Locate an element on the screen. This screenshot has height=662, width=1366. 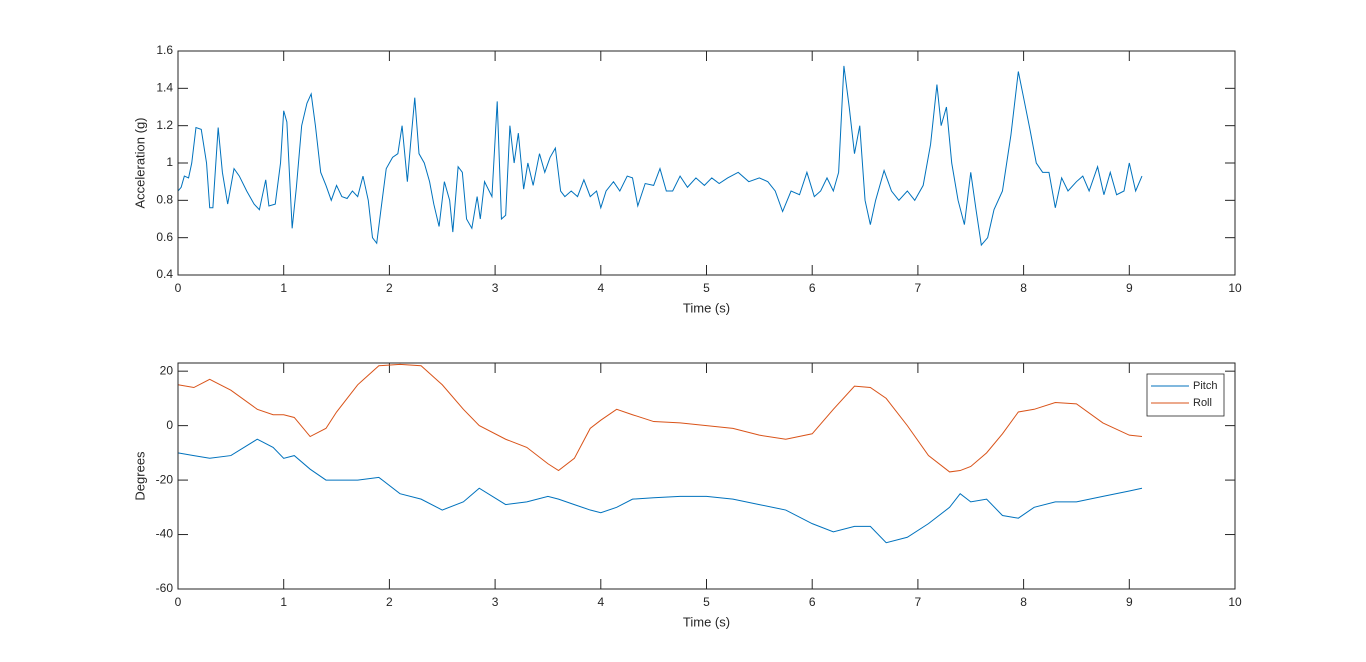
y-tick-label: 20 is located at coordinates (167, 370).